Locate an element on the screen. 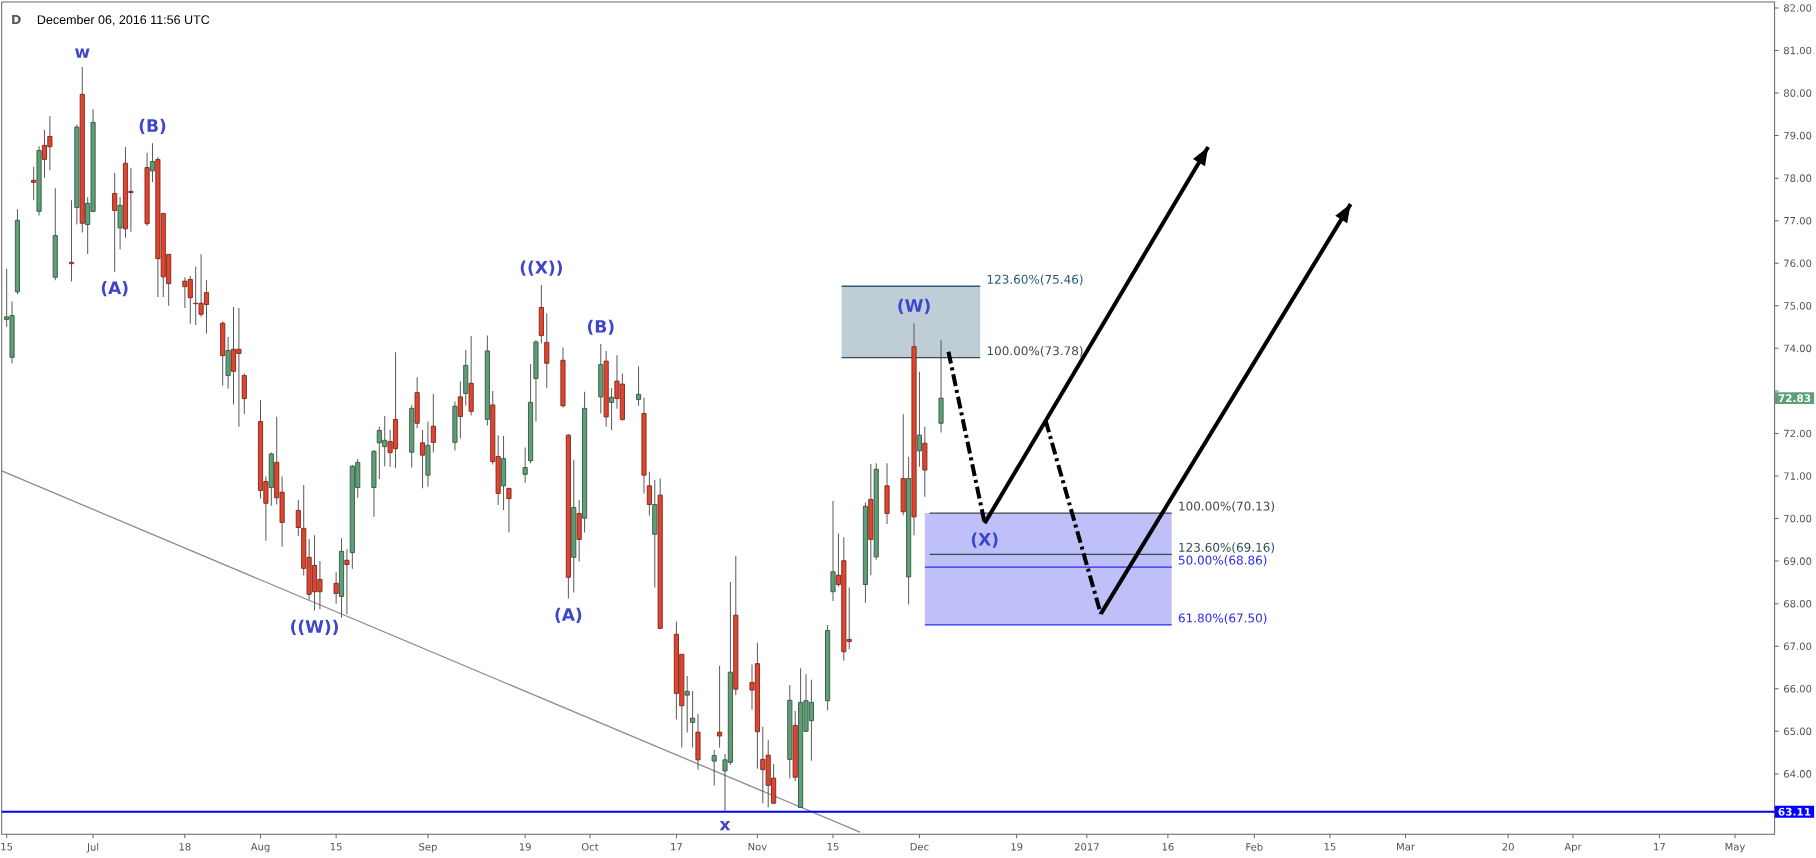 This screenshot has height=858, width=1816. y-tick-label: 64.00 is located at coordinates (1798, 774).